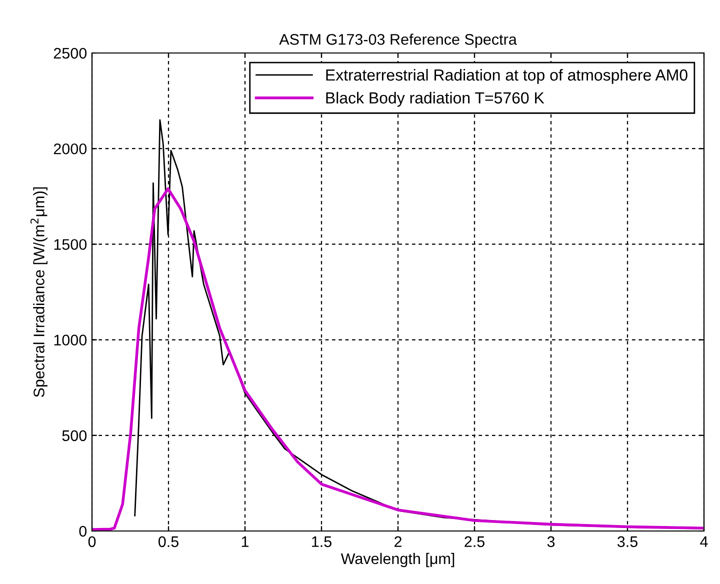 The height and width of the screenshot is (584, 720). Describe the element at coordinates (507, 76) in the screenshot. I see `legend-label: Extraterrestrial Radiation at top of atmosphere AM0` at that location.